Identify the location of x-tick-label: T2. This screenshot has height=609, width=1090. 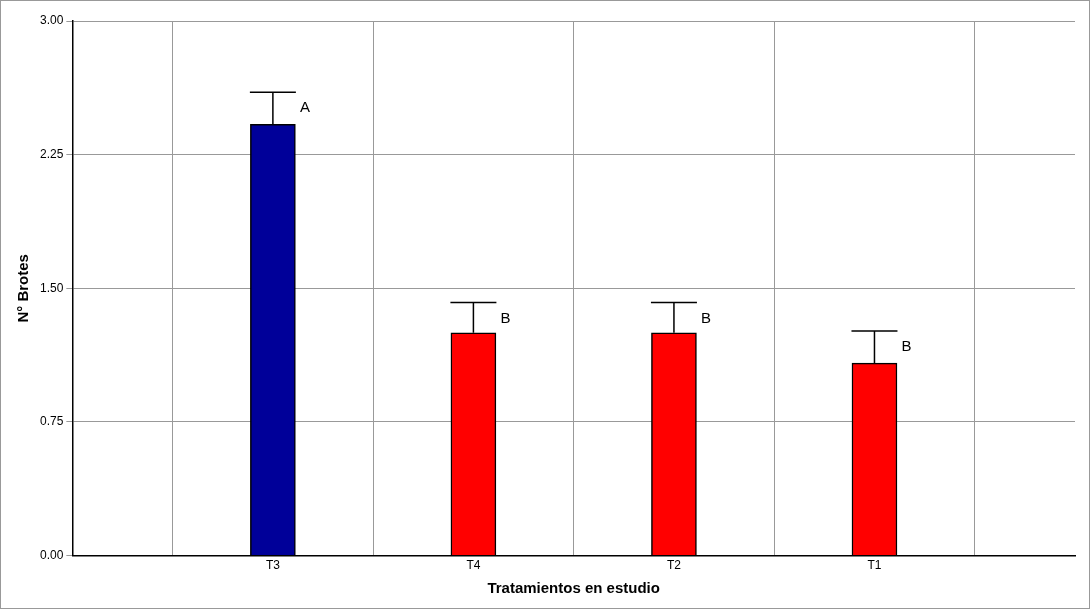
(674, 565).